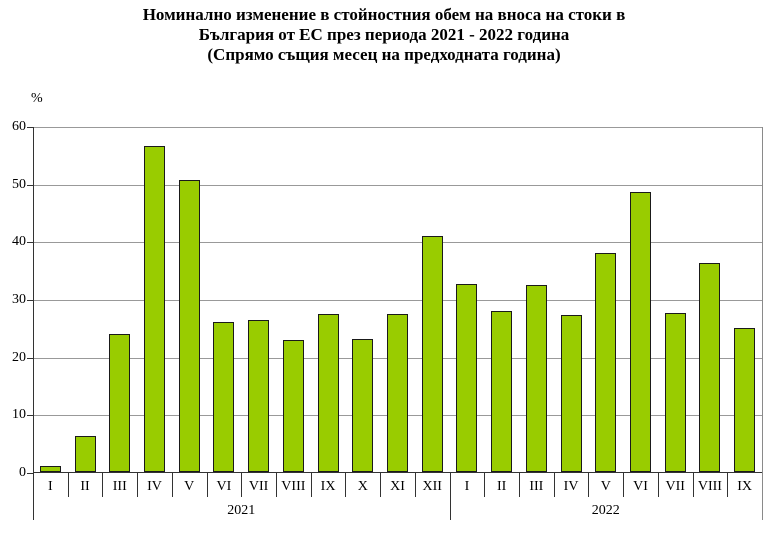 The image size is (768, 549). I want to click on x-label-2022-II: II, so click(501, 486).